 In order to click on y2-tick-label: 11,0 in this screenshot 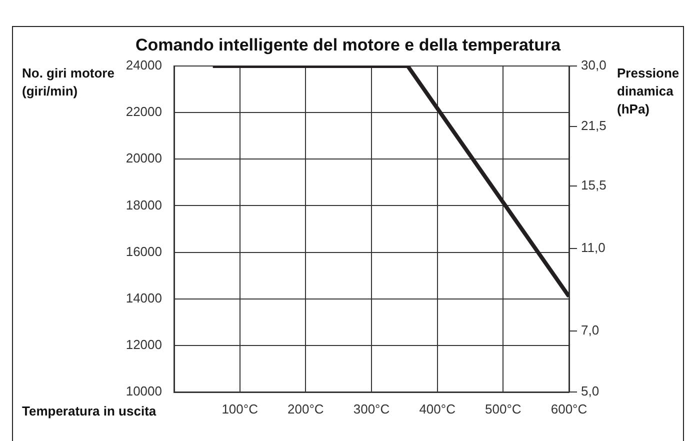, I will do `click(593, 248)`.